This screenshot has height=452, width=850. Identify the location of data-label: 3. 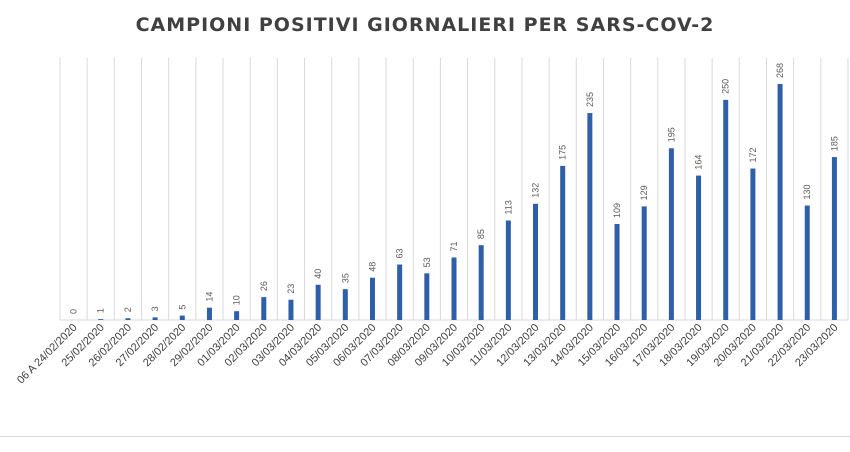
(155, 308).